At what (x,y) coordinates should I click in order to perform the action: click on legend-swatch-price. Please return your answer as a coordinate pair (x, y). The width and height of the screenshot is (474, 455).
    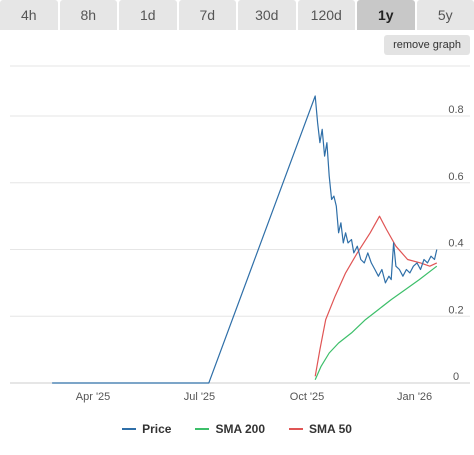
    Looking at the image, I should click on (129, 429).